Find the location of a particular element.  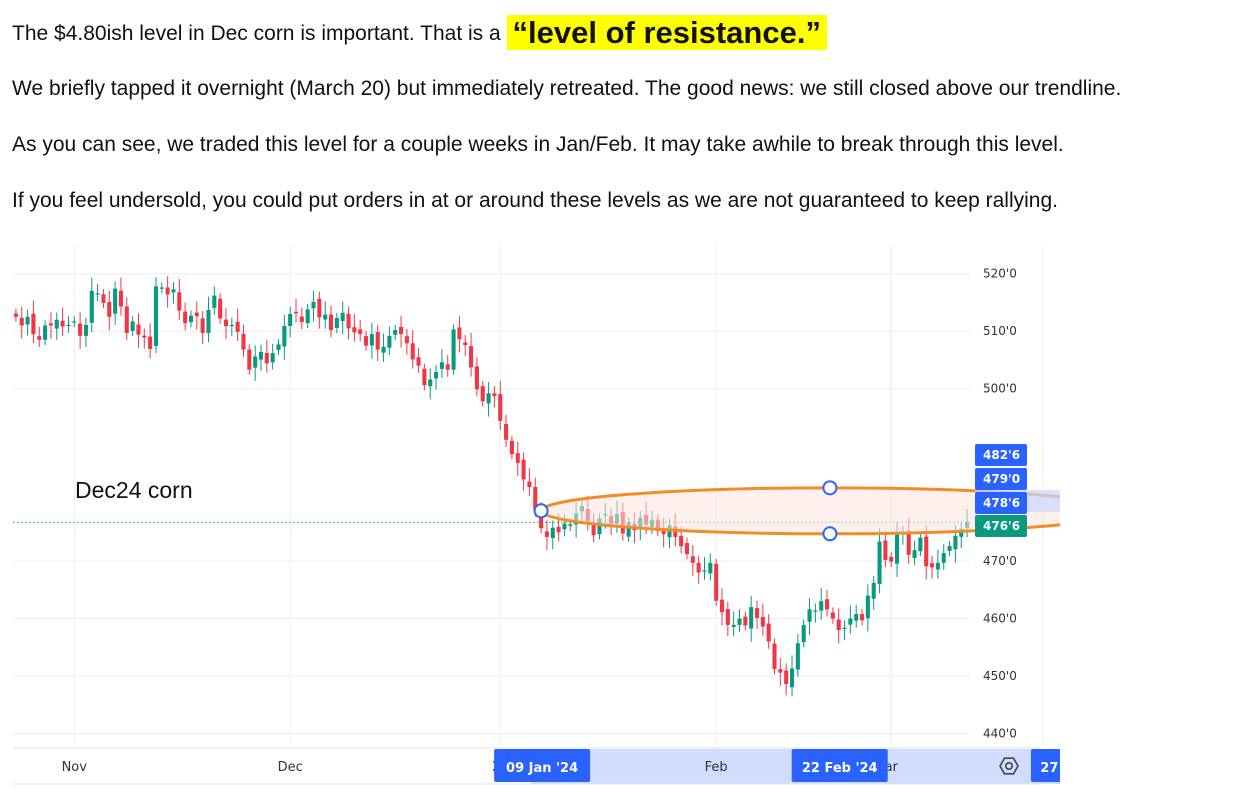

chart-annotation: Dec24 corn is located at coordinates (134, 490).